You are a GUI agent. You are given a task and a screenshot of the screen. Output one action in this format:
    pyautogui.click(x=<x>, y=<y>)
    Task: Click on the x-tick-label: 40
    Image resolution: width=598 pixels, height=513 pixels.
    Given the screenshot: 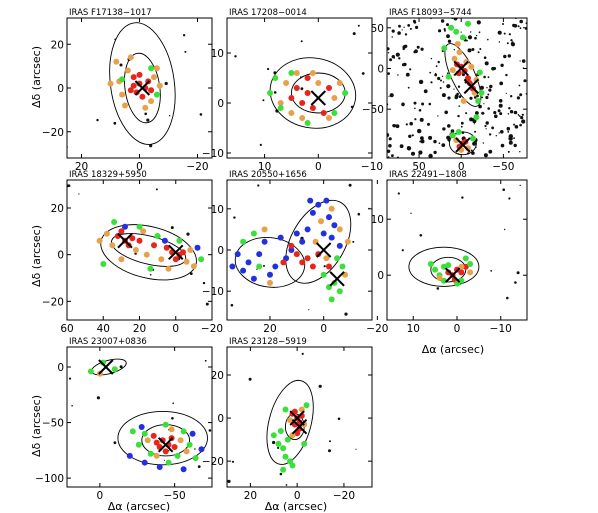 What is the action you would take?
    pyautogui.click(x=103, y=329)
    